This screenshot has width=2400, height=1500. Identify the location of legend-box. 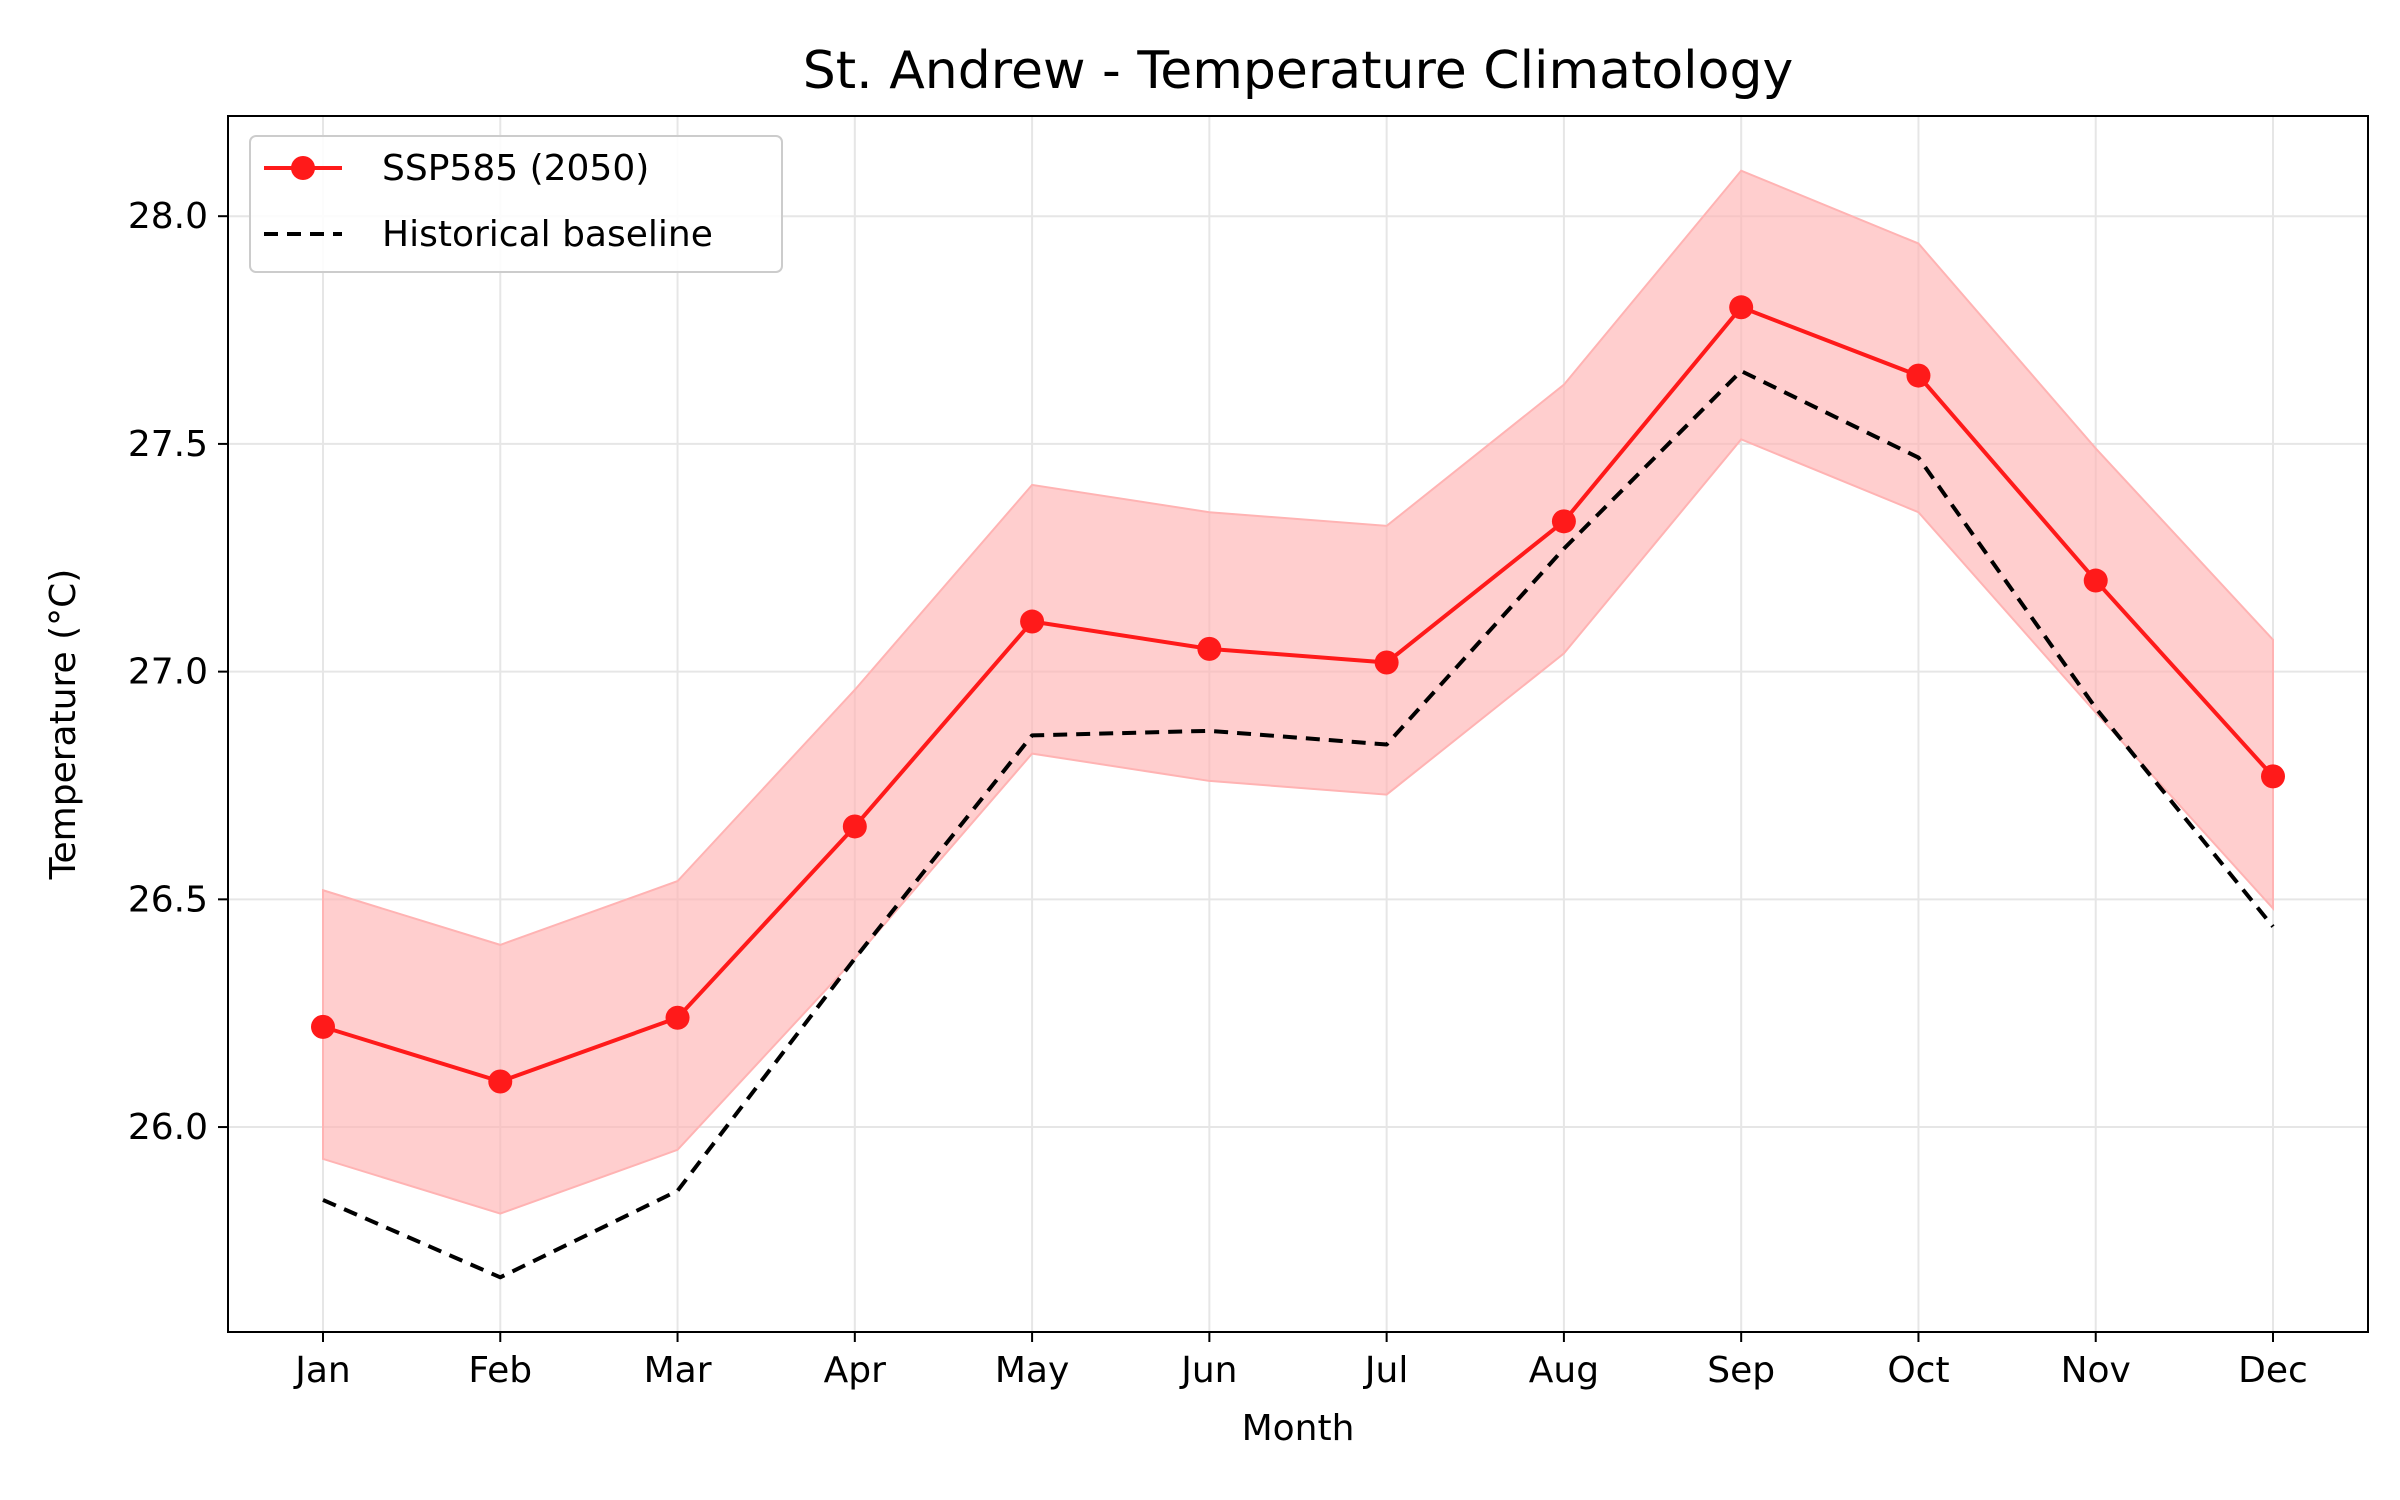
(516, 204).